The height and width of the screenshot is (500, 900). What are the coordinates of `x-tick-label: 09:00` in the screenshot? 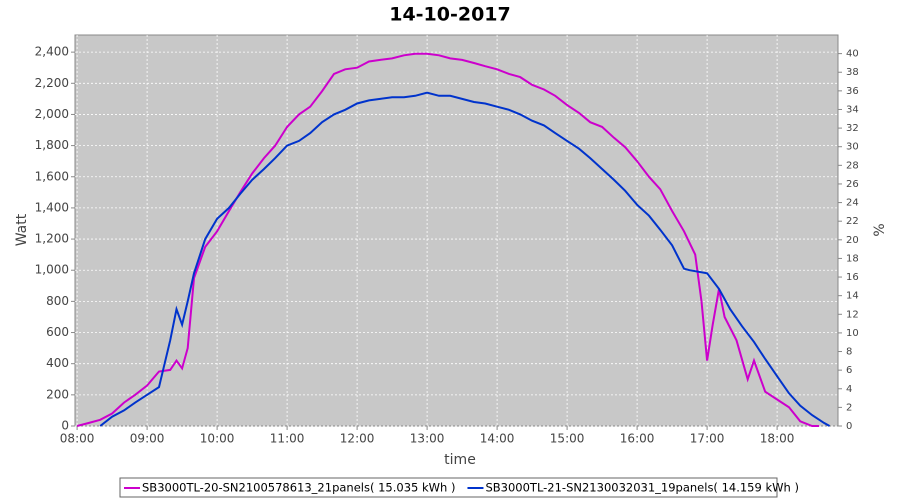 It's located at (147, 439).